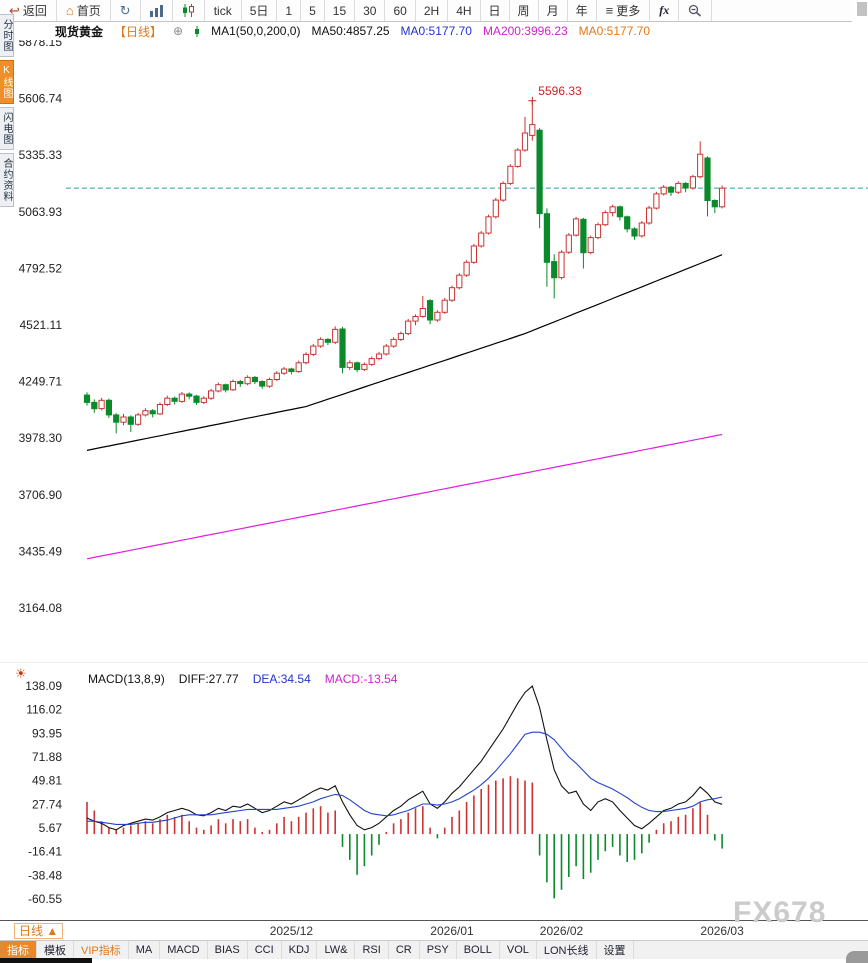  Describe the element at coordinates (524, 10) in the screenshot. I see `interval-week: 周` at that location.